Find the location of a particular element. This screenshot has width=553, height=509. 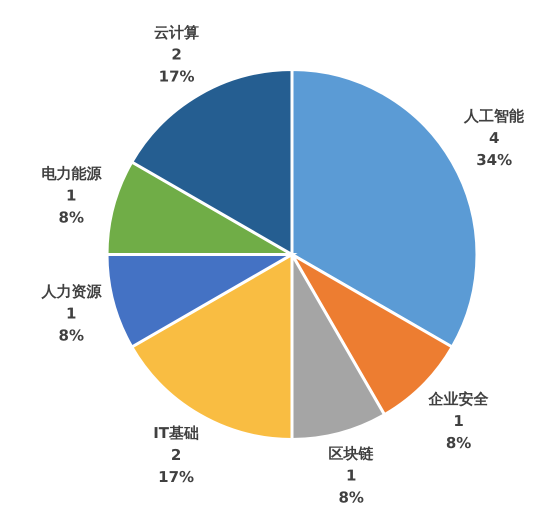

slice-label: 云计算 is located at coordinates (177, 33).